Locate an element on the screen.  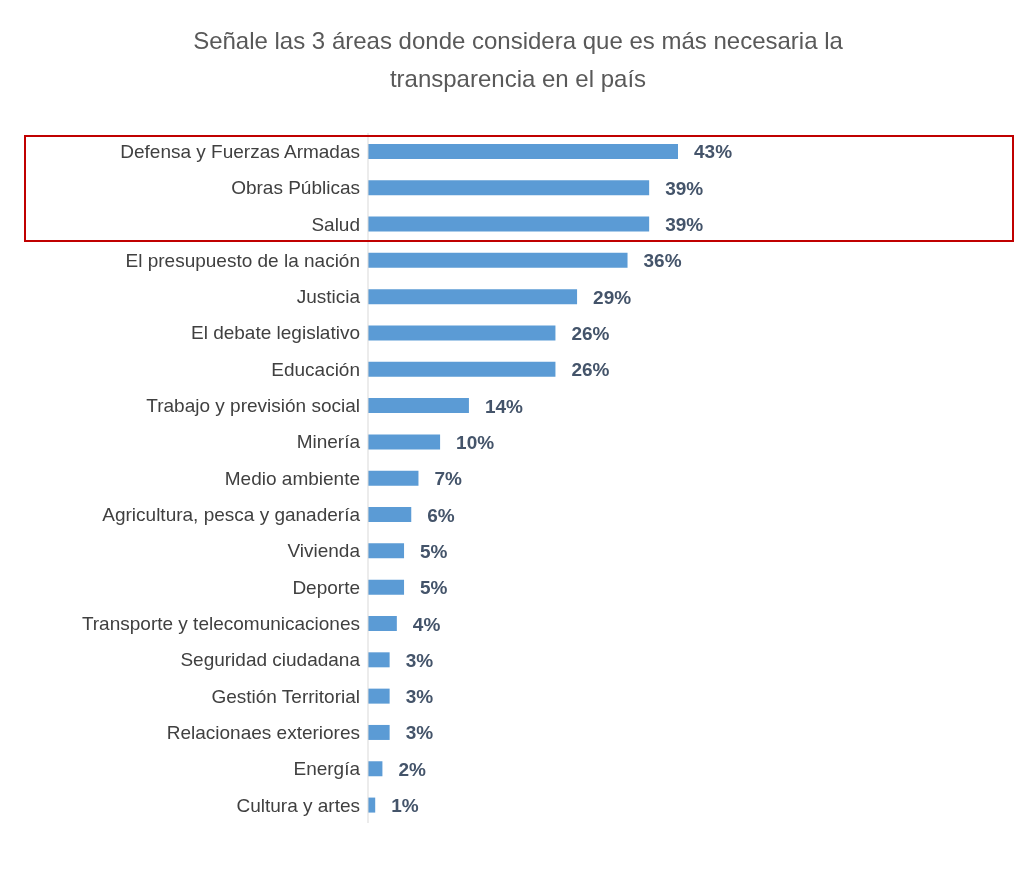
y-tick-label: Obras Públicas is located at coordinates (295, 188).